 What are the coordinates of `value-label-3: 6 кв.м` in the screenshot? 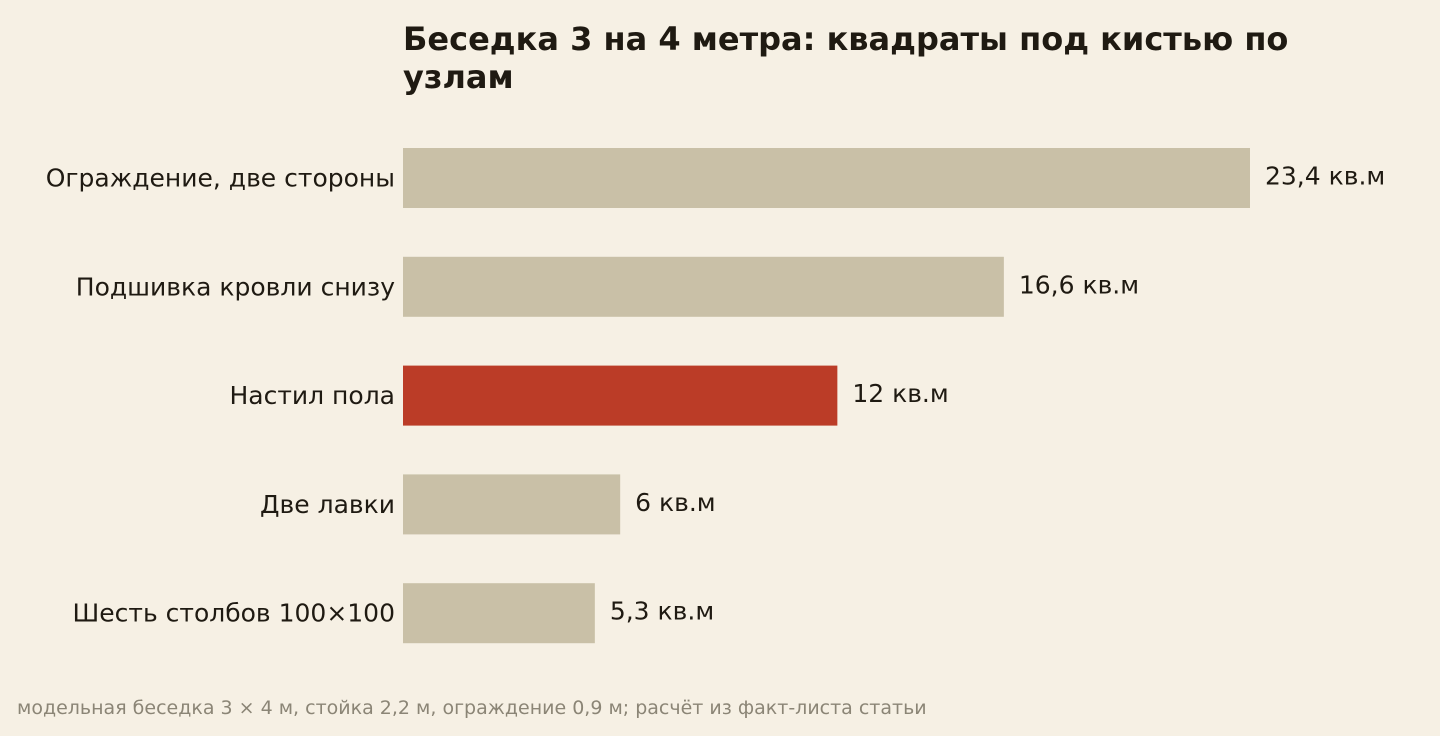 It's located at (675, 502).